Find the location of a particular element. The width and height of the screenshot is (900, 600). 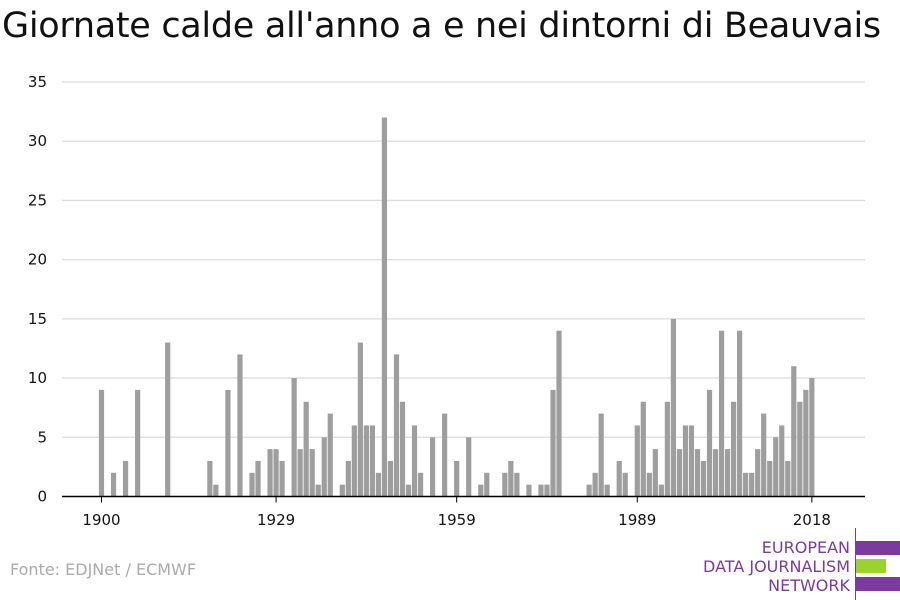

bar-1994 is located at coordinates (667, 449).